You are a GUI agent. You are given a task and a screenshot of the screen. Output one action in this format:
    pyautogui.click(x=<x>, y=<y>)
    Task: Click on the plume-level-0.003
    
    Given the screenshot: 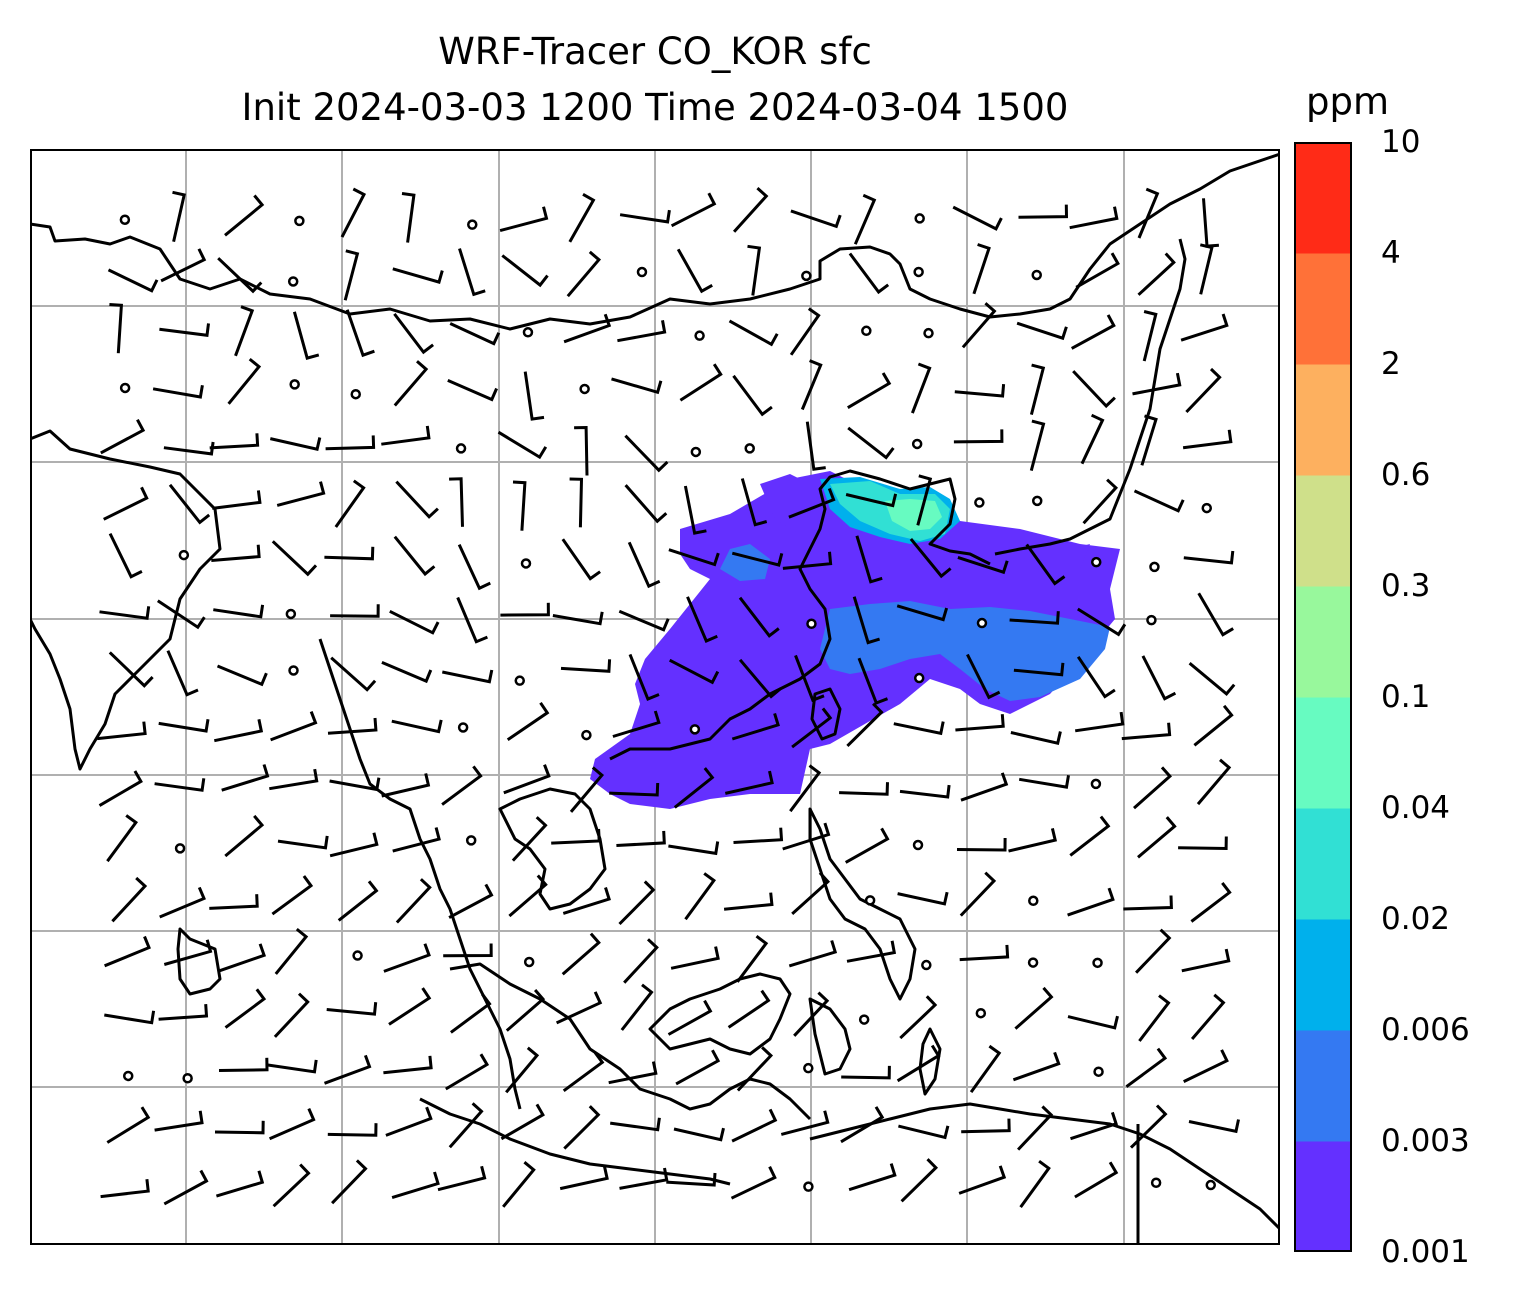 What is the action you would take?
    pyautogui.click(x=965, y=651)
    